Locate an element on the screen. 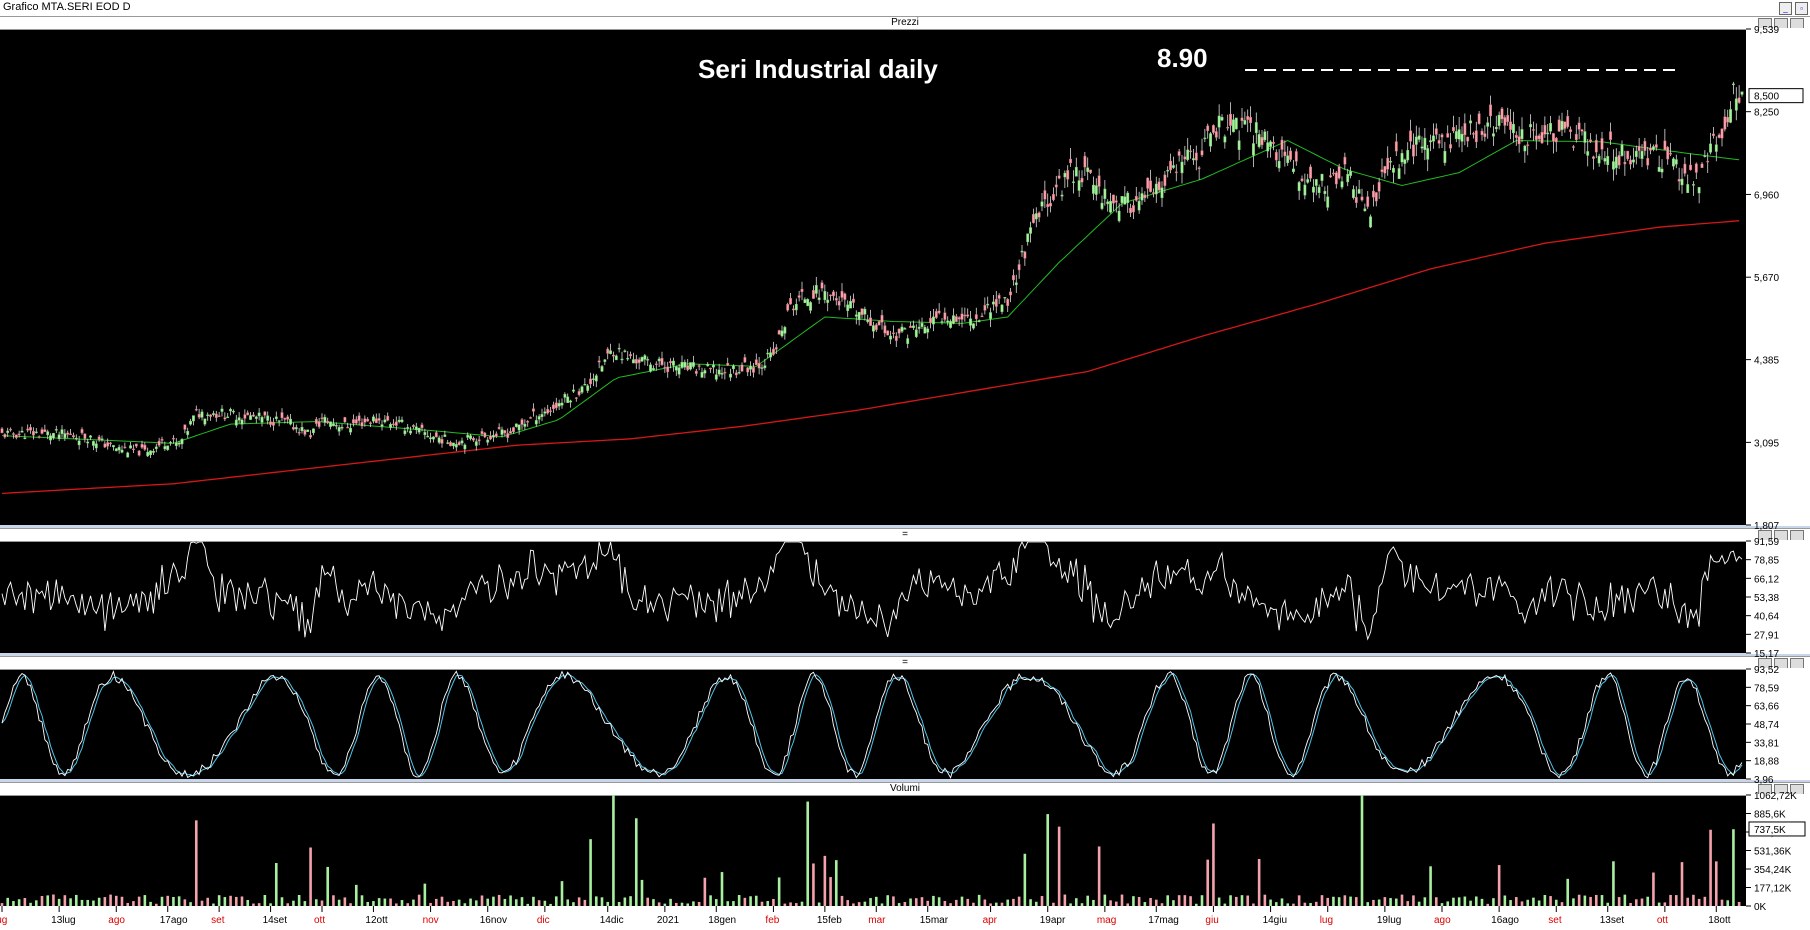 The height and width of the screenshot is (930, 1810). price-axis-label: 5,670 is located at coordinates (1766, 278).